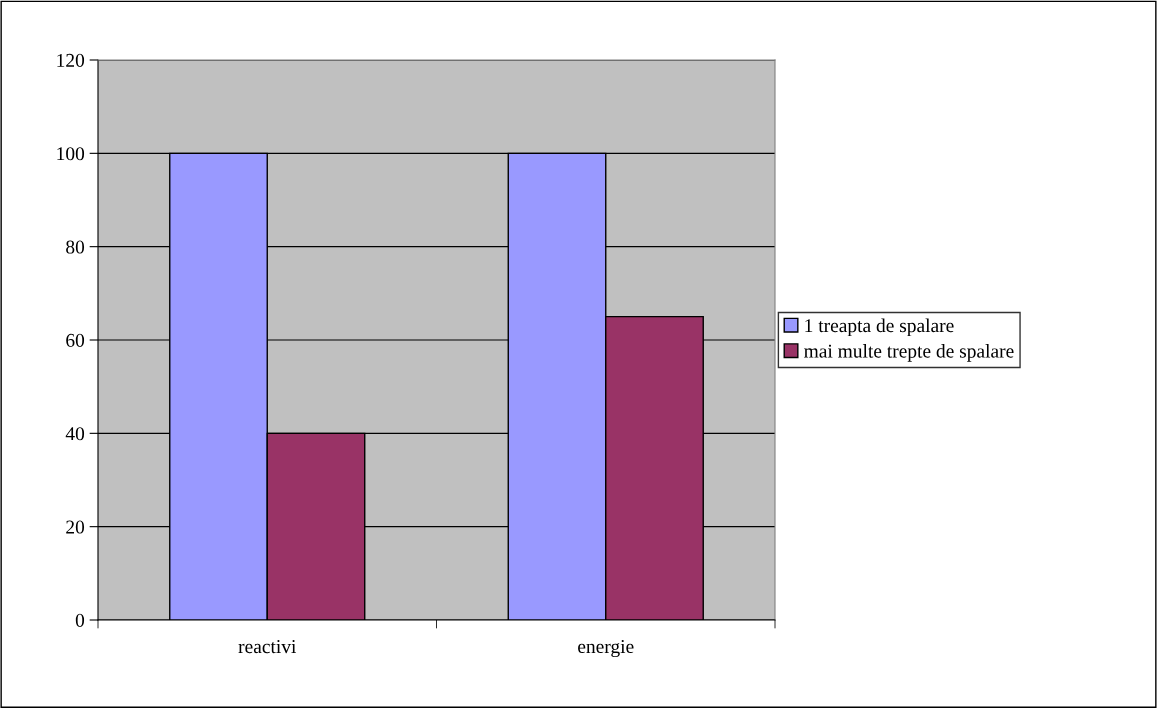  What do you see at coordinates (75, 247) in the screenshot?
I see `y-tick-label: 80` at bounding box center [75, 247].